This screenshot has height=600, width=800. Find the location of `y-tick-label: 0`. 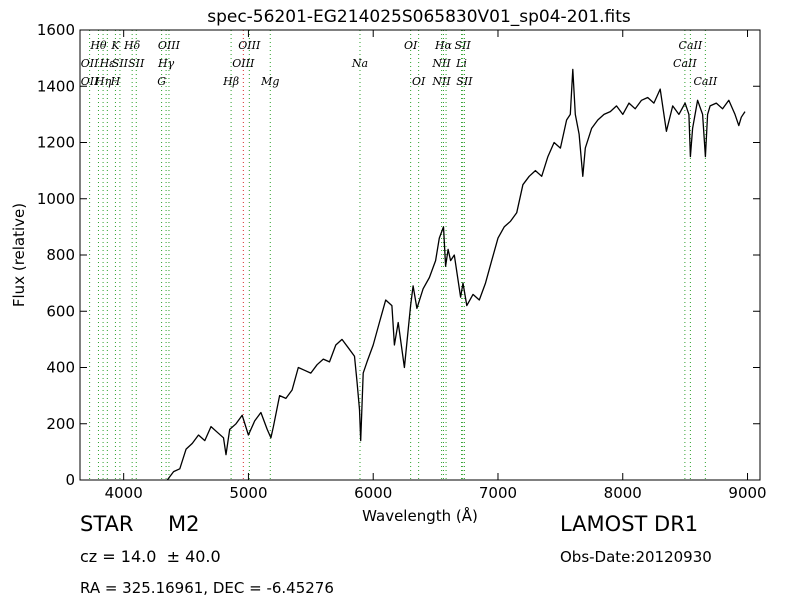

y-tick-label: 0 is located at coordinates (70, 480).